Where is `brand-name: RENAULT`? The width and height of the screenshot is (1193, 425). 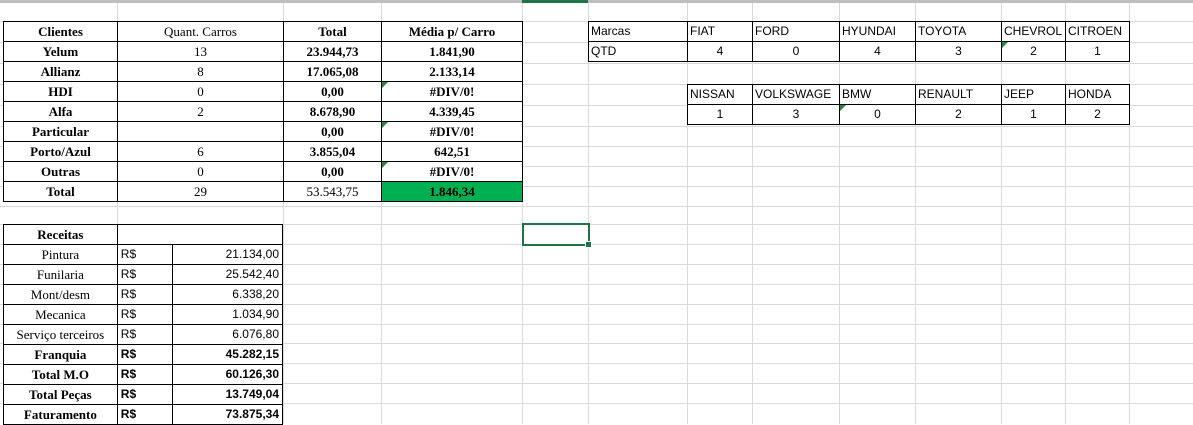 brand-name: RENAULT is located at coordinates (958, 94).